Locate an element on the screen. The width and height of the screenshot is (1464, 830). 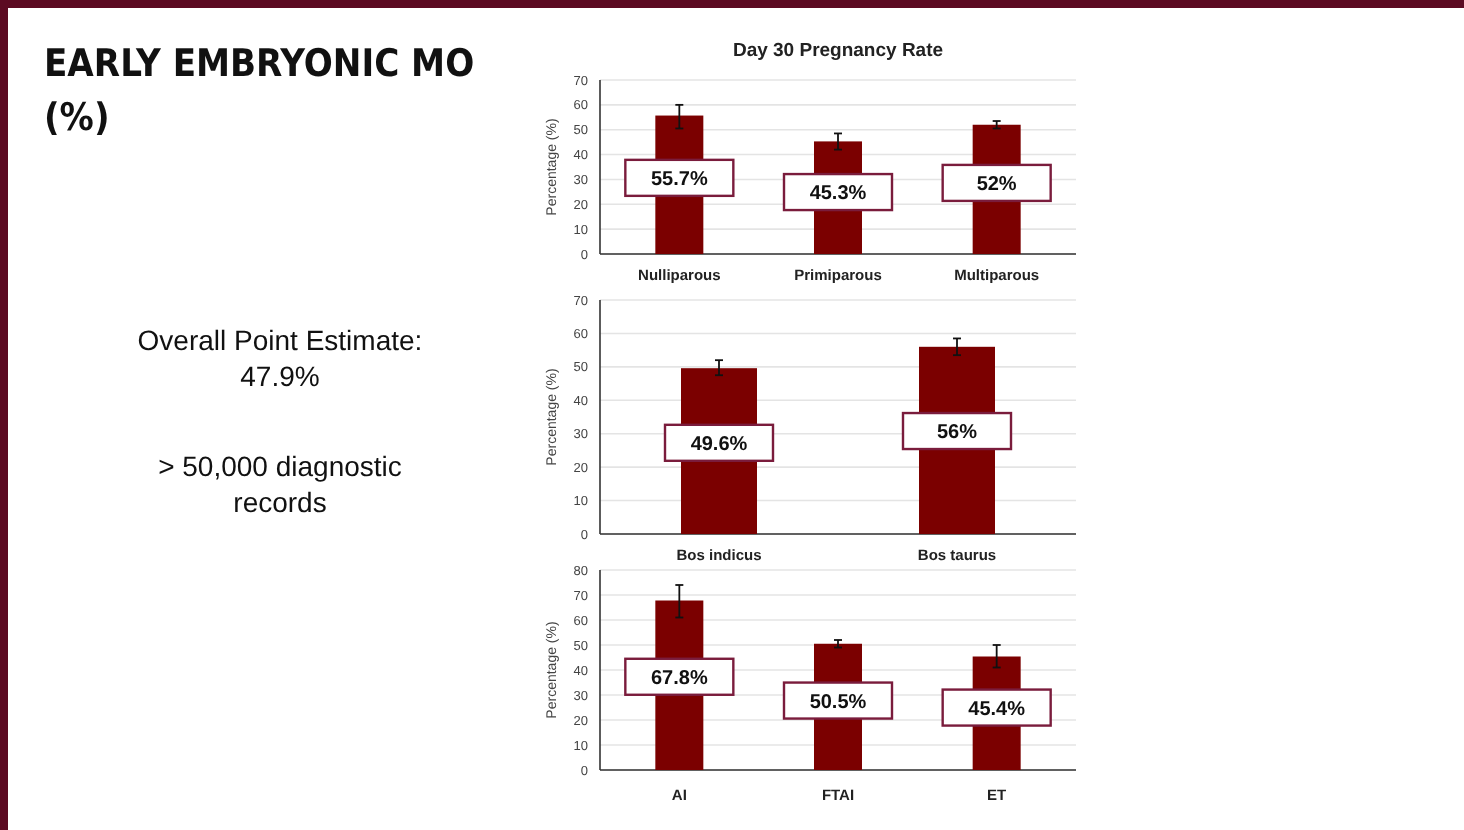
data-label: 67.8% is located at coordinates (679, 678).